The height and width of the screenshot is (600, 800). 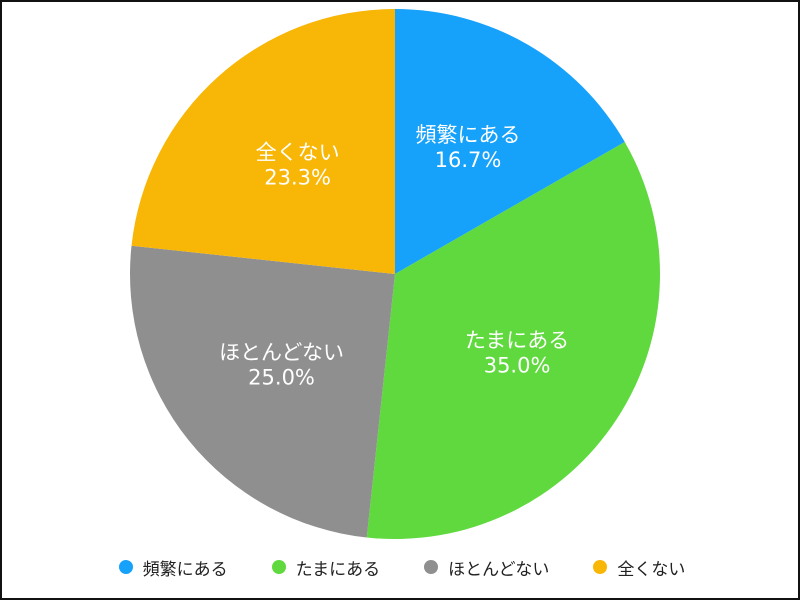 What do you see at coordinates (298, 153) in the screenshot?
I see `slice-category-label: 全くない` at bounding box center [298, 153].